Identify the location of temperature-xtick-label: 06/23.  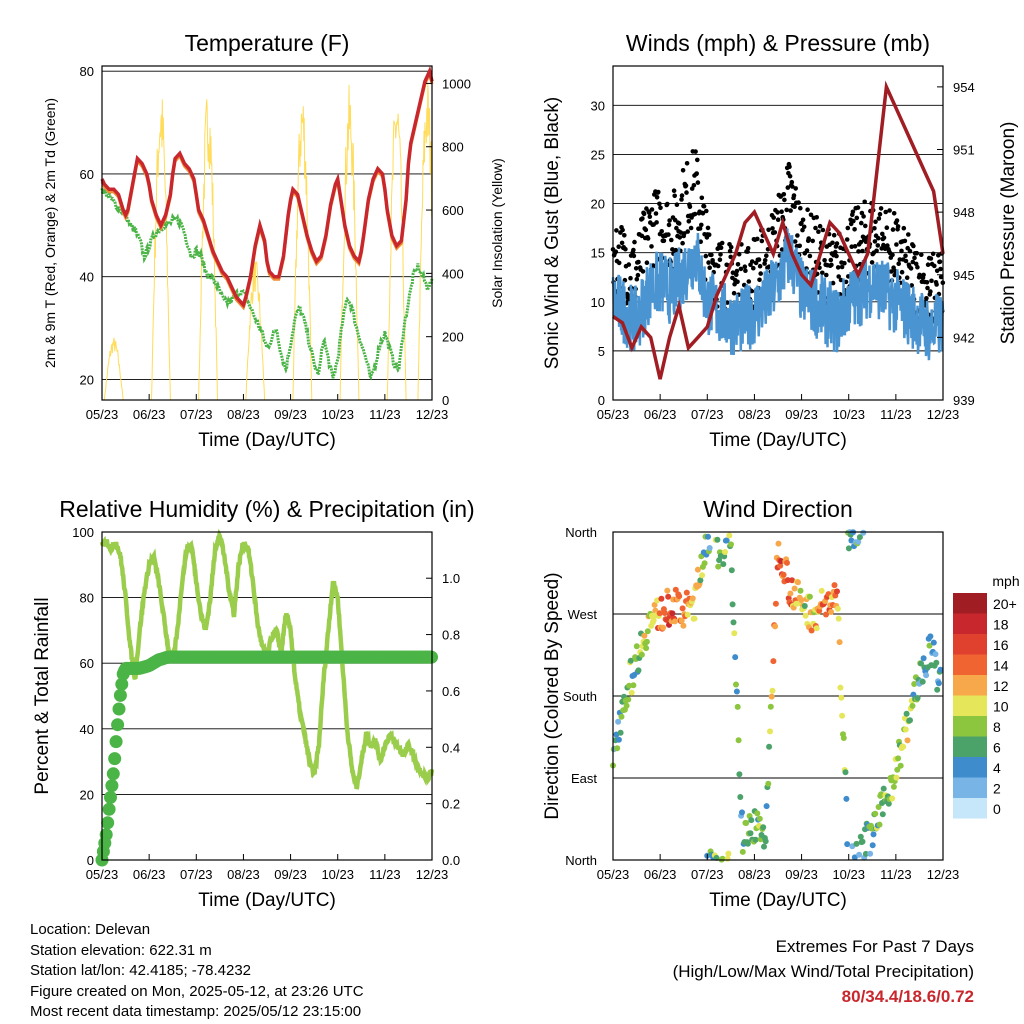
(149, 414).